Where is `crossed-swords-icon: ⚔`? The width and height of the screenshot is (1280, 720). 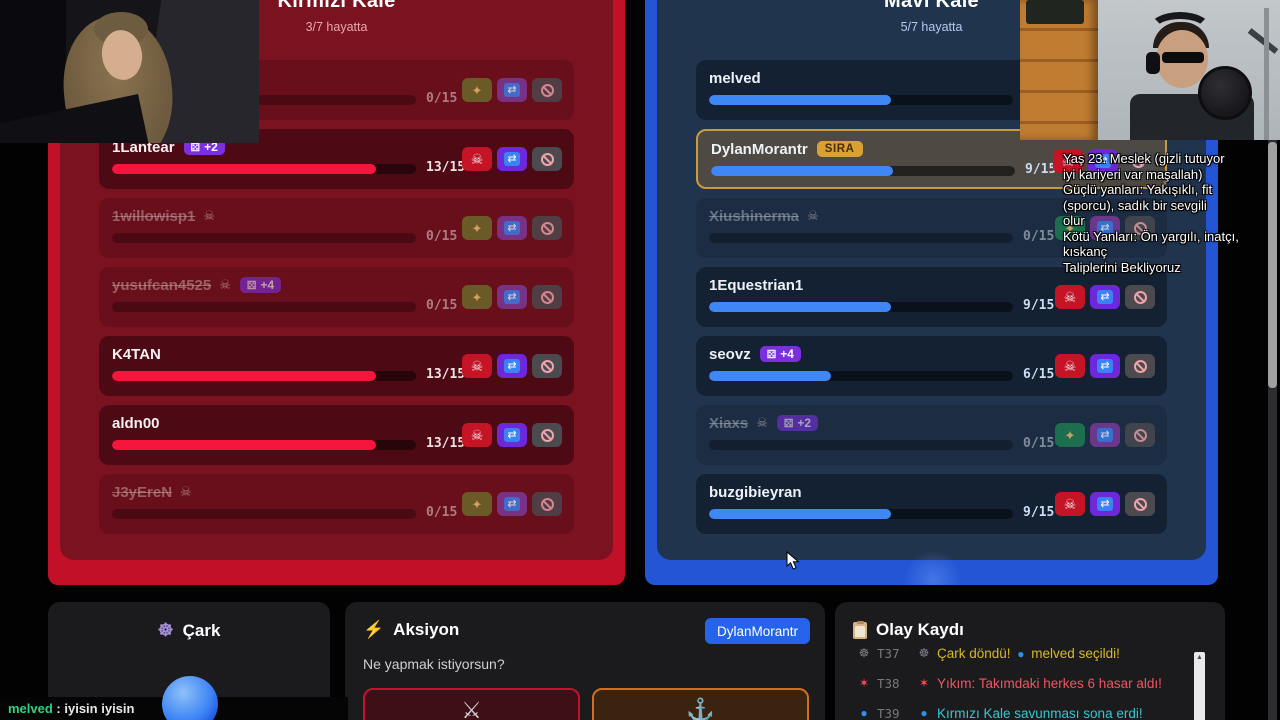 crossed-swords-icon: ⚔ is located at coordinates (471, 708).